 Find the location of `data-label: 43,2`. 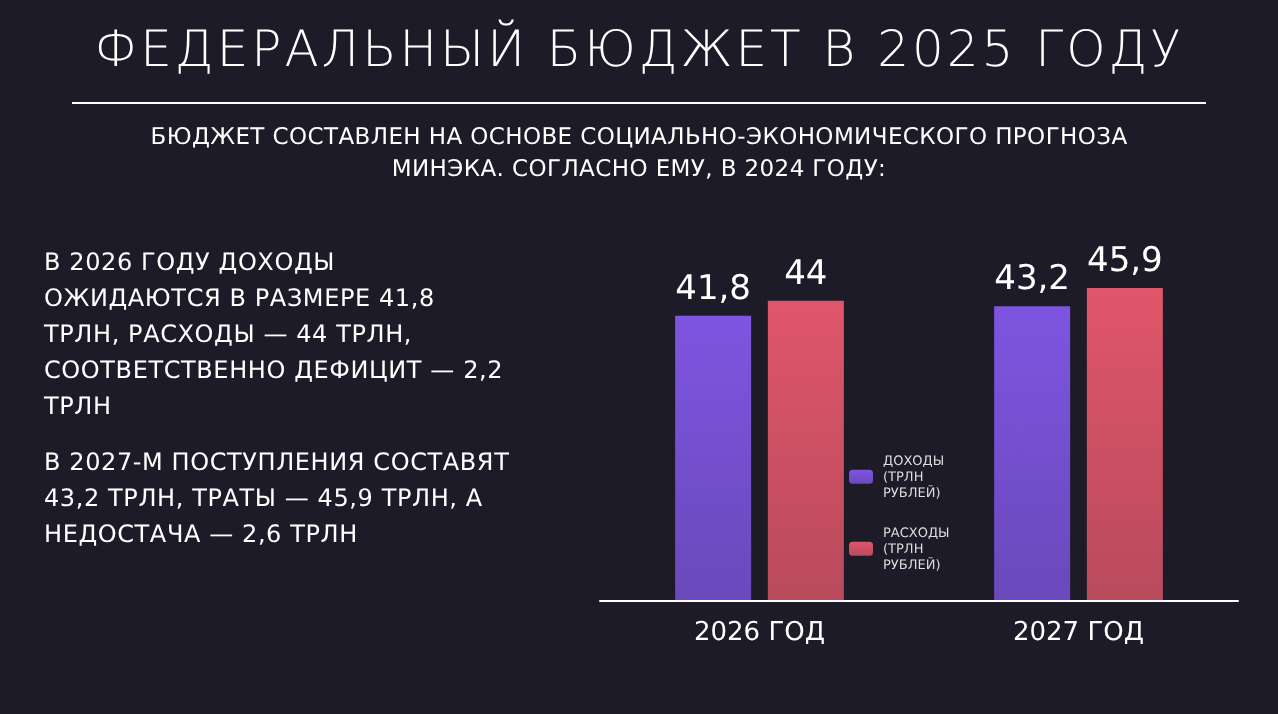

data-label: 43,2 is located at coordinates (1032, 279).